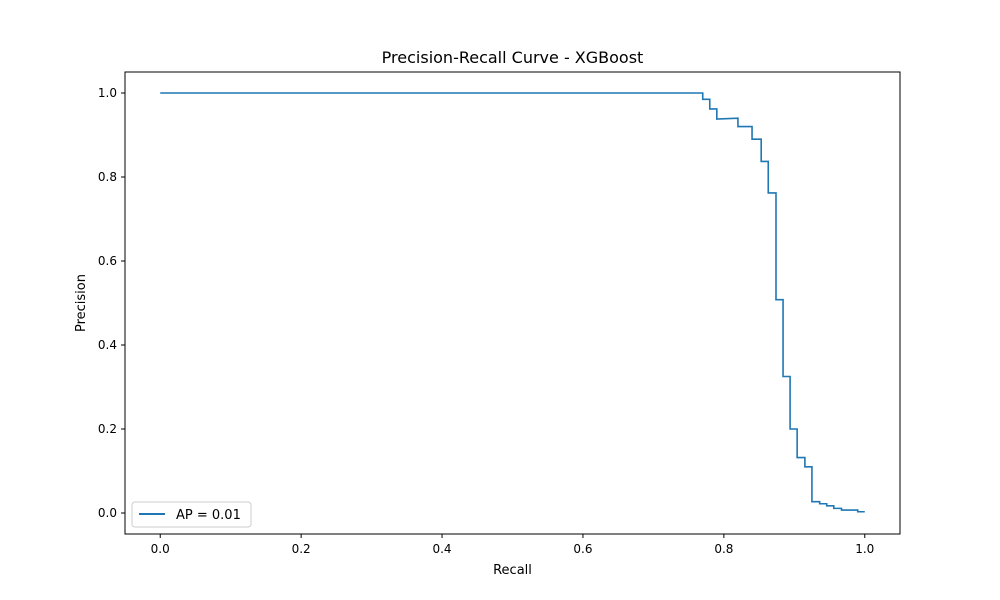 This screenshot has width=1000, height=600. Describe the element at coordinates (111, 303) in the screenshot. I see `y-axis: 0.0 0.2 0.4 0.6 0.8 1.0` at that location.